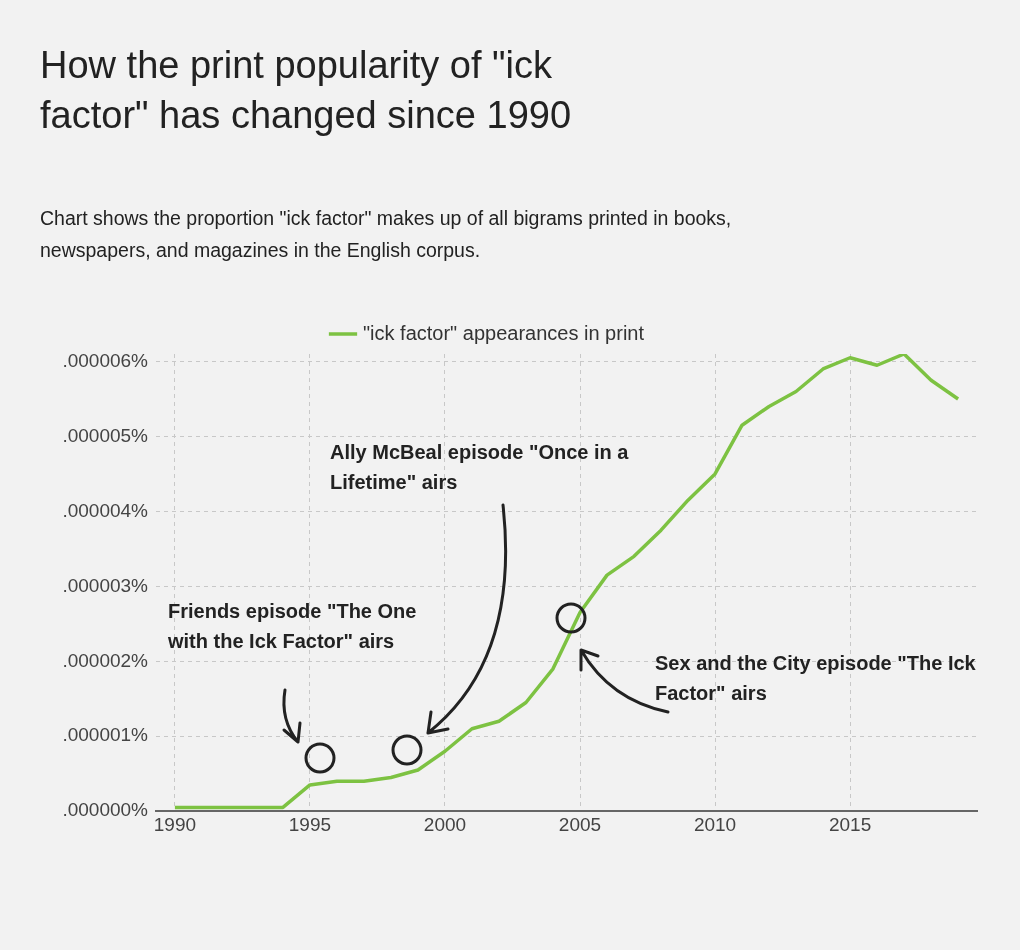  I want to click on x-tick-label: 1995, so click(310, 824).